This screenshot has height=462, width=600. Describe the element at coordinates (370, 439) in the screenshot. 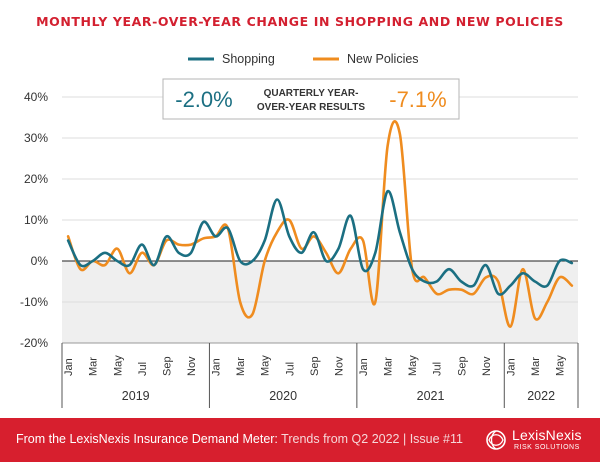

I see `footer-text-issue: Trends from Q2 2022 | Issue #11` at that location.